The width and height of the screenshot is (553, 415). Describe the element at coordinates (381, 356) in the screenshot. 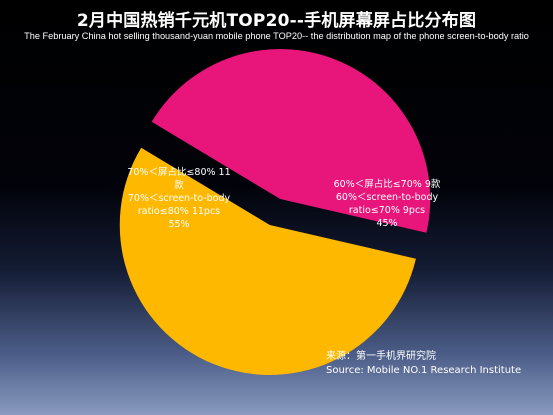

I see `source-cn: 来源：第一手机界研究院` at that location.